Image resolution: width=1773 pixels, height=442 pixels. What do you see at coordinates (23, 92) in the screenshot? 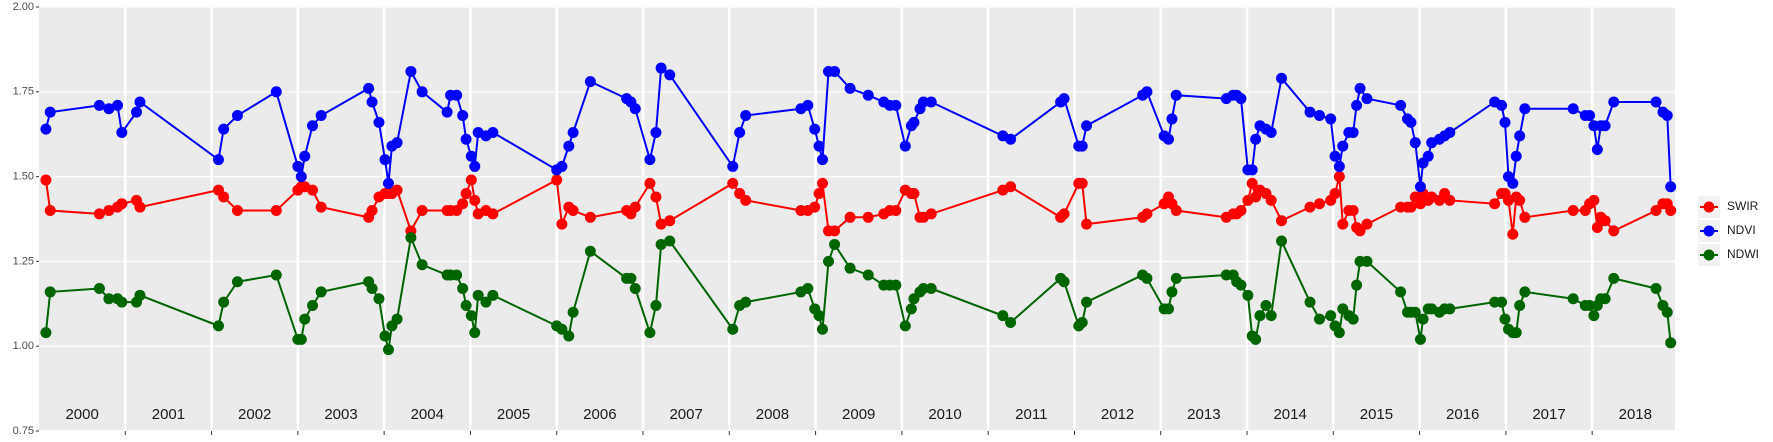
I see `y-tick-label: 1.75` at bounding box center [23, 92].